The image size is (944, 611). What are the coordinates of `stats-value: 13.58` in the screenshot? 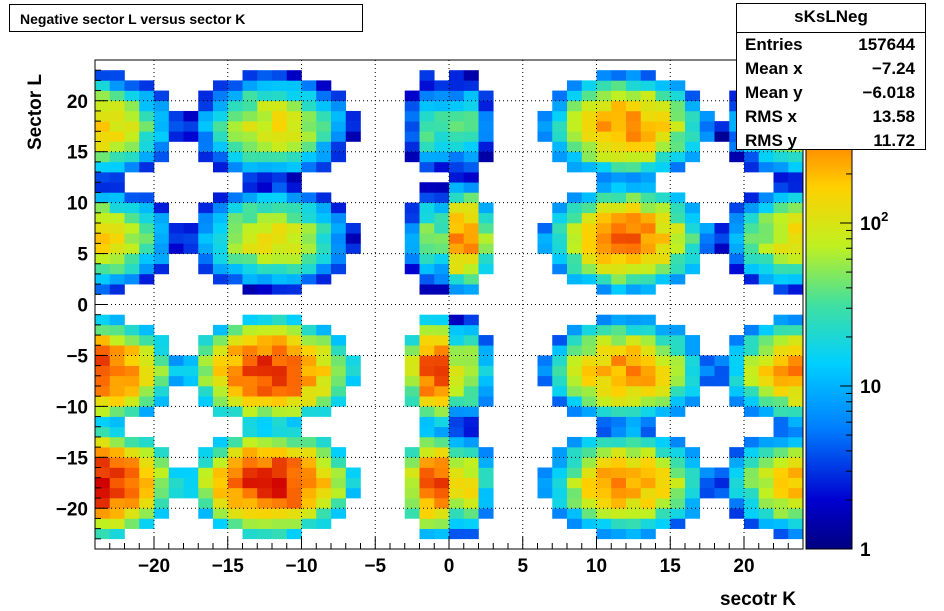 It's located at (893, 116).